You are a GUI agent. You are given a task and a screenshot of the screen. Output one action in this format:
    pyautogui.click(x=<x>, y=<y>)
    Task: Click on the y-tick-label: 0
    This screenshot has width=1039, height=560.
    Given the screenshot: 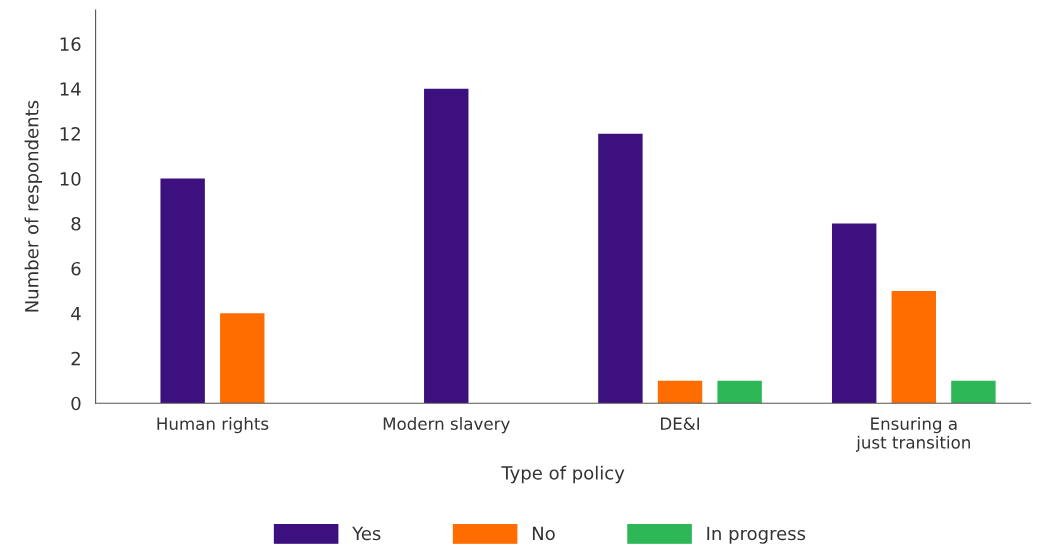 What is the action you would take?
    pyautogui.click(x=76, y=403)
    